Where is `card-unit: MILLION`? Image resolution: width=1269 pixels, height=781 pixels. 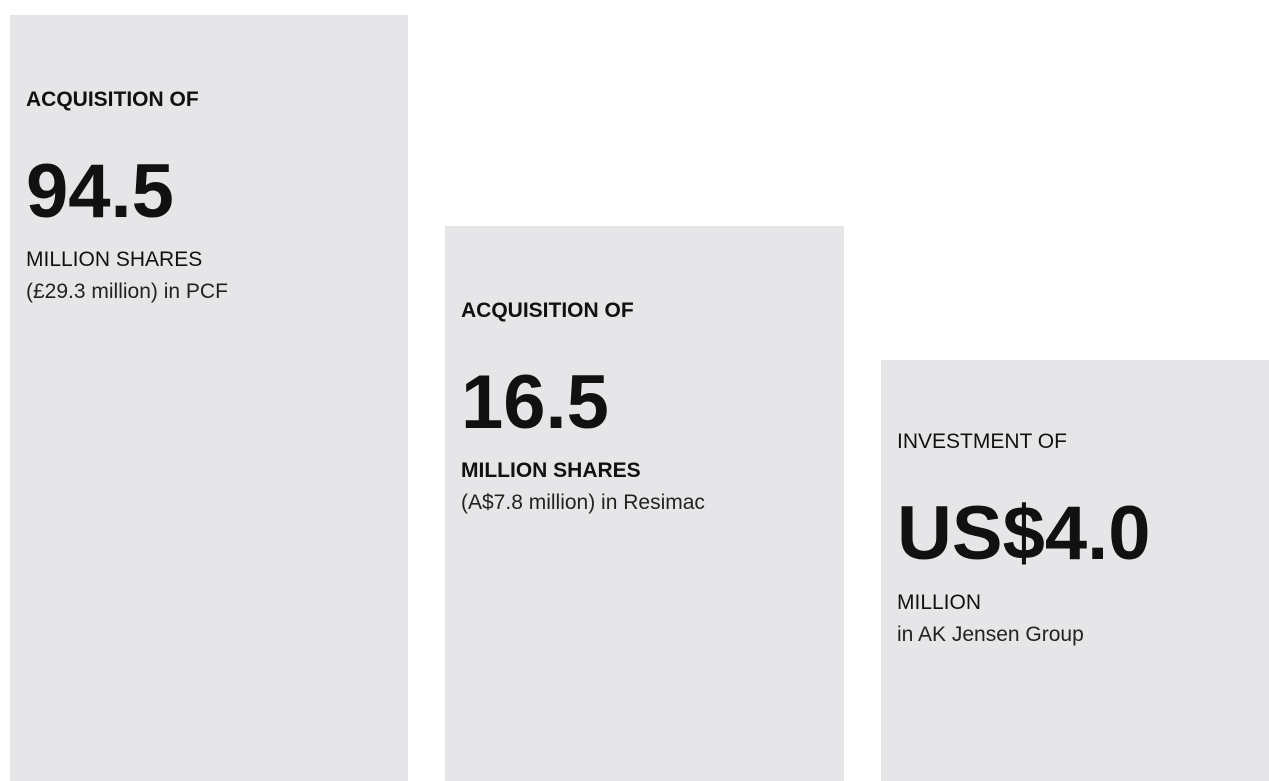
card-unit: MILLION is located at coordinates (939, 602).